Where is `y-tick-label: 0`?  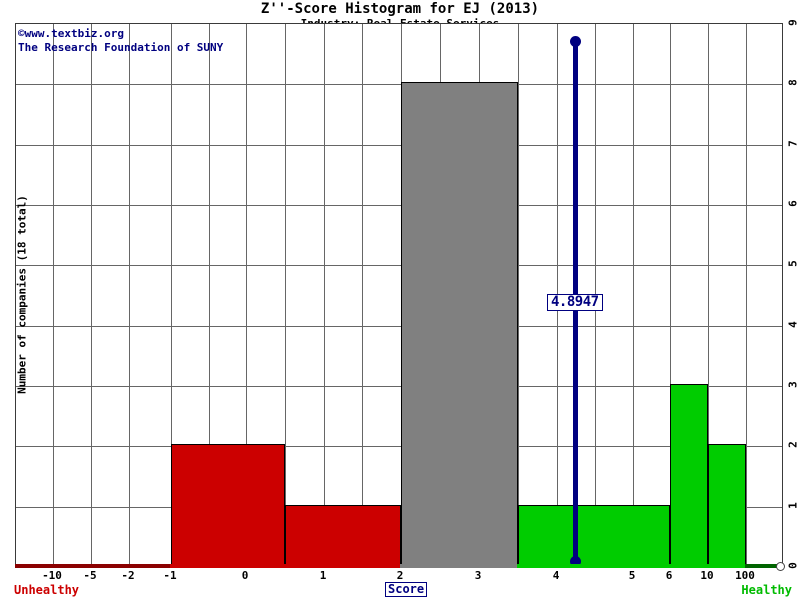
y-tick-label: 0 is located at coordinates (793, 565).